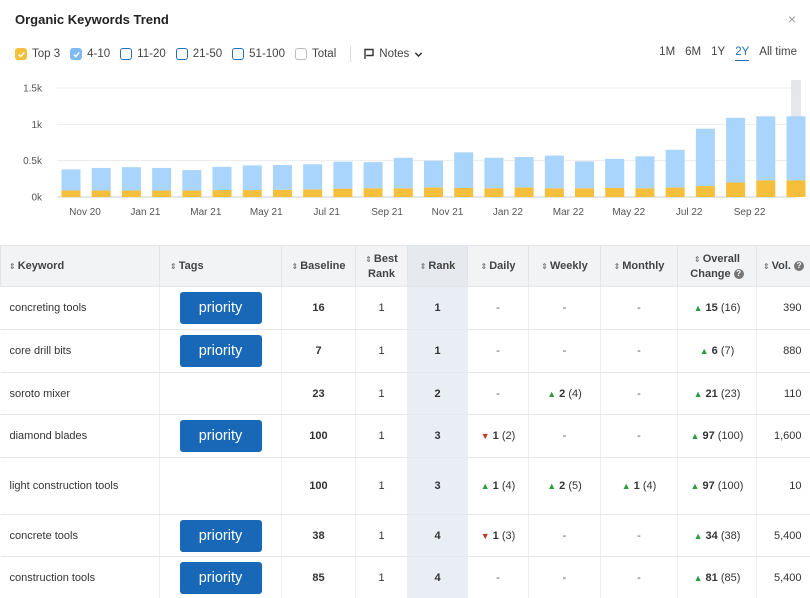  I want to click on keyword-cell: concreting tools, so click(80, 308).